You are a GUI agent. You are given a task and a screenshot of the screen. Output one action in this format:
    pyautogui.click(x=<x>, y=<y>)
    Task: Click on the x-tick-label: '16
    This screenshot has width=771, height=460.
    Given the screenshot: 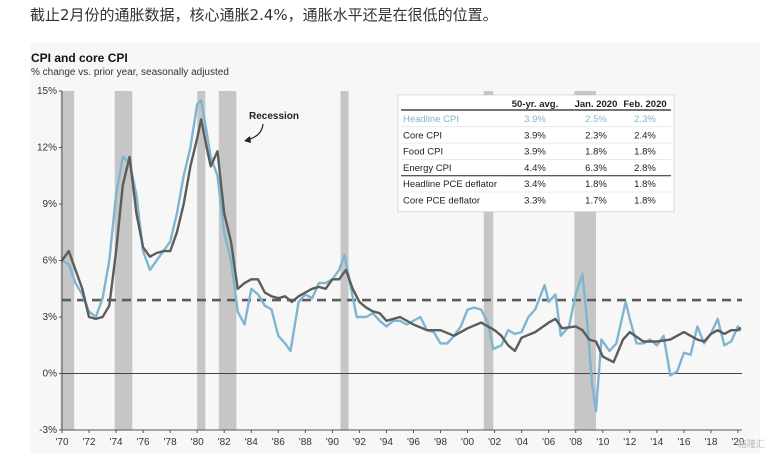 What is the action you would take?
    pyautogui.click(x=683, y=442)
    